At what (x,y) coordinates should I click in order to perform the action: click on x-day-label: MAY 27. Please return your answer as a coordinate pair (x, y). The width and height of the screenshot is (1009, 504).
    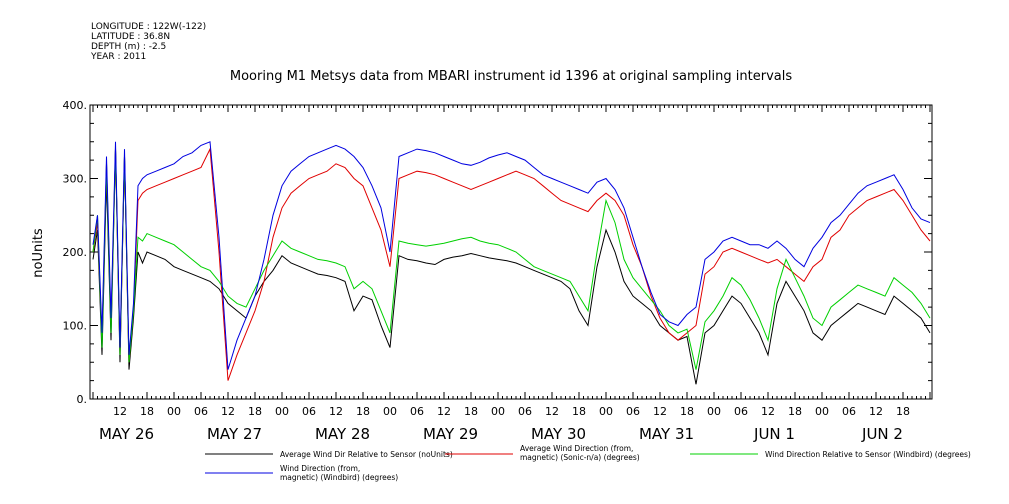
    Looking at the image, I should click on (234, 434).